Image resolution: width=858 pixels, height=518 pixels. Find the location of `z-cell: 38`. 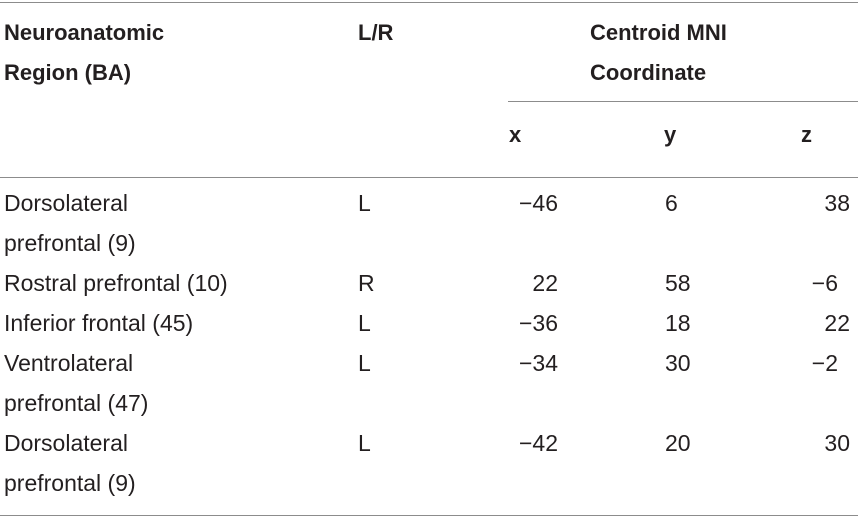

z-cell: 38 is located at coordinates (837, 203).